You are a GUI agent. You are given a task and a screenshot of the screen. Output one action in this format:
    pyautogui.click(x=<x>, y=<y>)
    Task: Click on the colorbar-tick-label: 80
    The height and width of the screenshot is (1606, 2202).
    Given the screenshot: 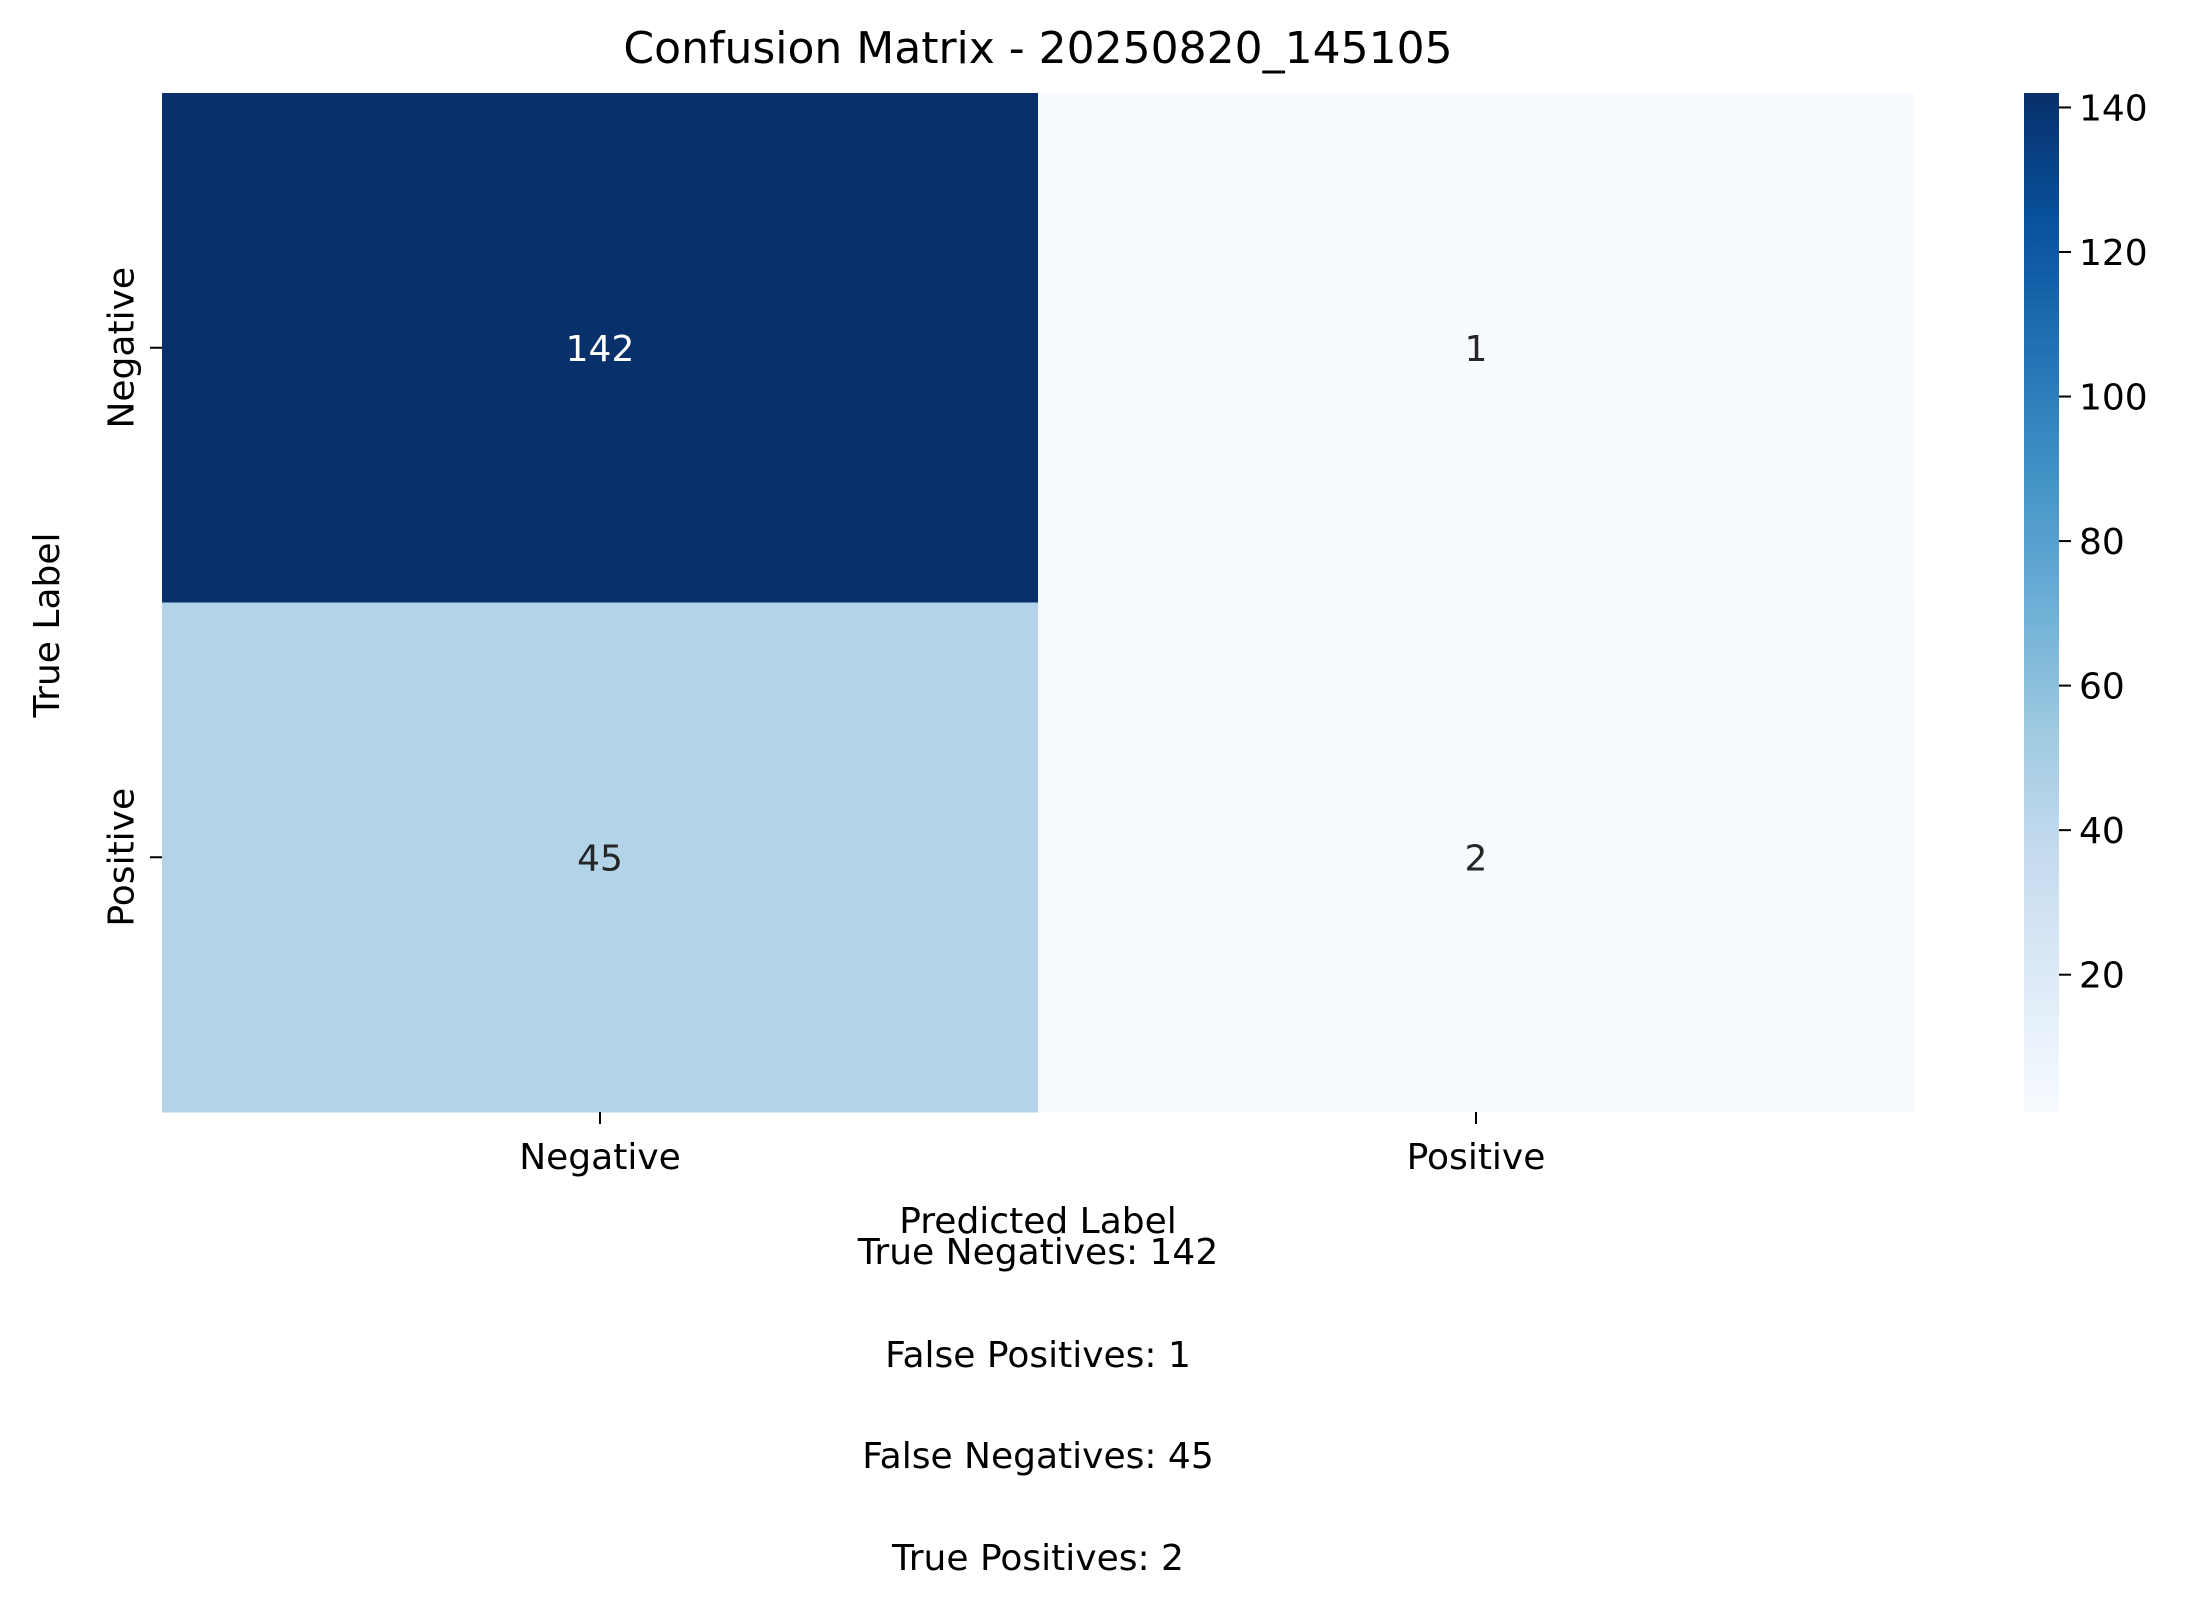 What is the action you would take?
    pyautogui.click(x=2102, y=542)
    